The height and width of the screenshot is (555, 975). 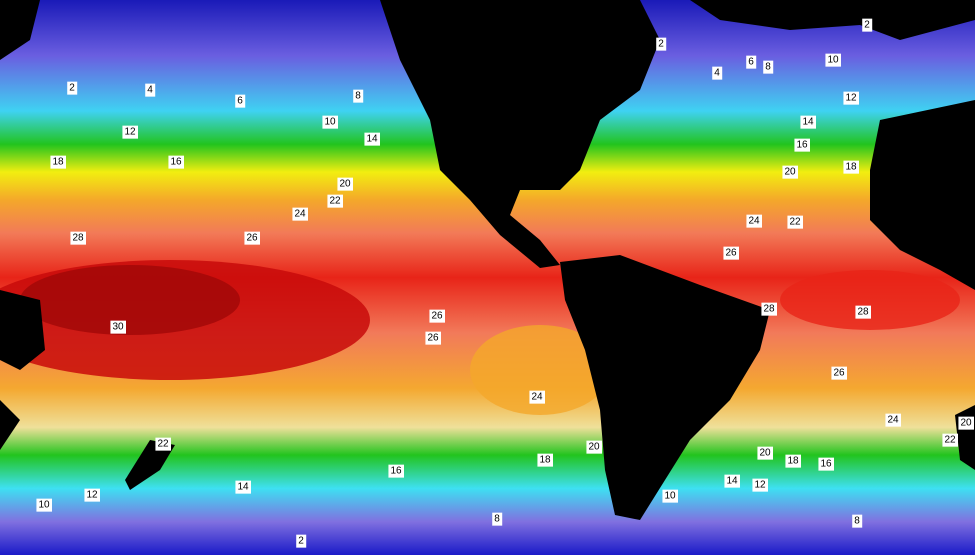 I want to click on atlantic-warm, so click(x=870, y=300).